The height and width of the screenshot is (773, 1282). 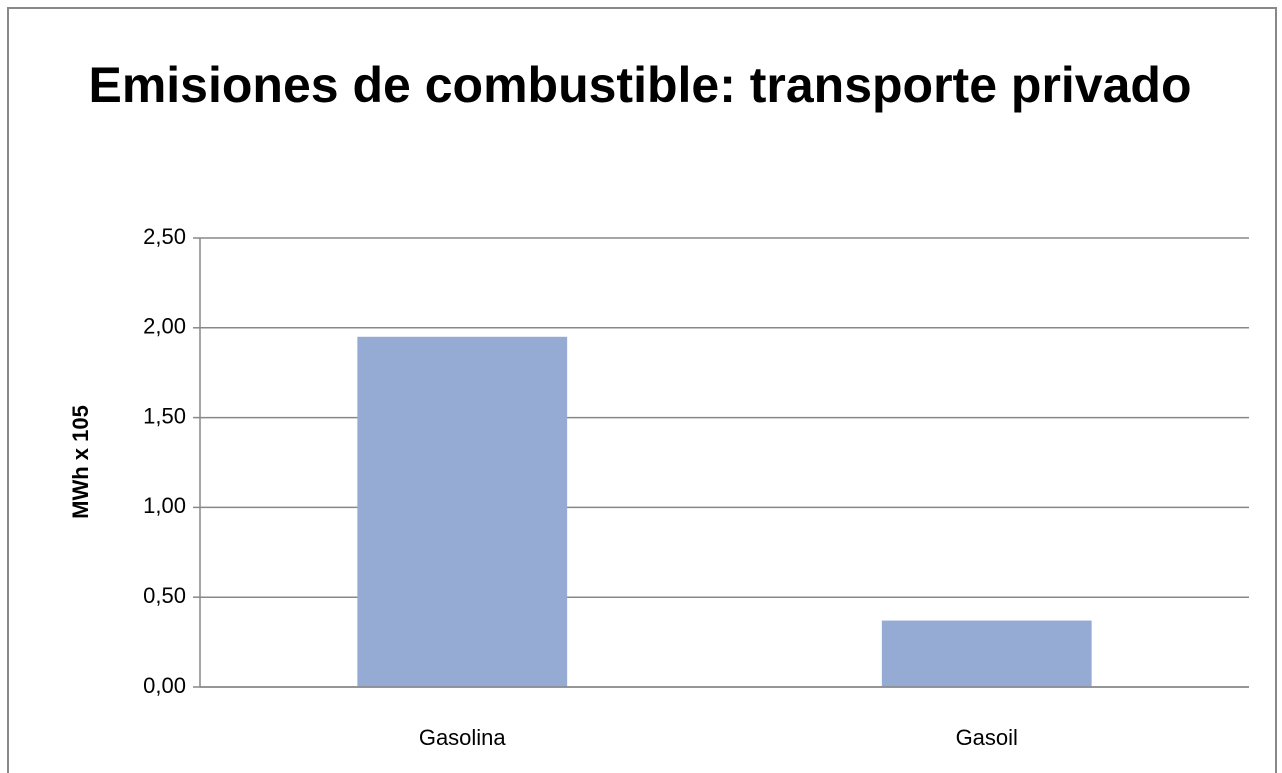 What do you see at coordinates (987, 737) in the screenshot?
I see `x-tick-label: Gasoil` at bounding box center [987, 737].